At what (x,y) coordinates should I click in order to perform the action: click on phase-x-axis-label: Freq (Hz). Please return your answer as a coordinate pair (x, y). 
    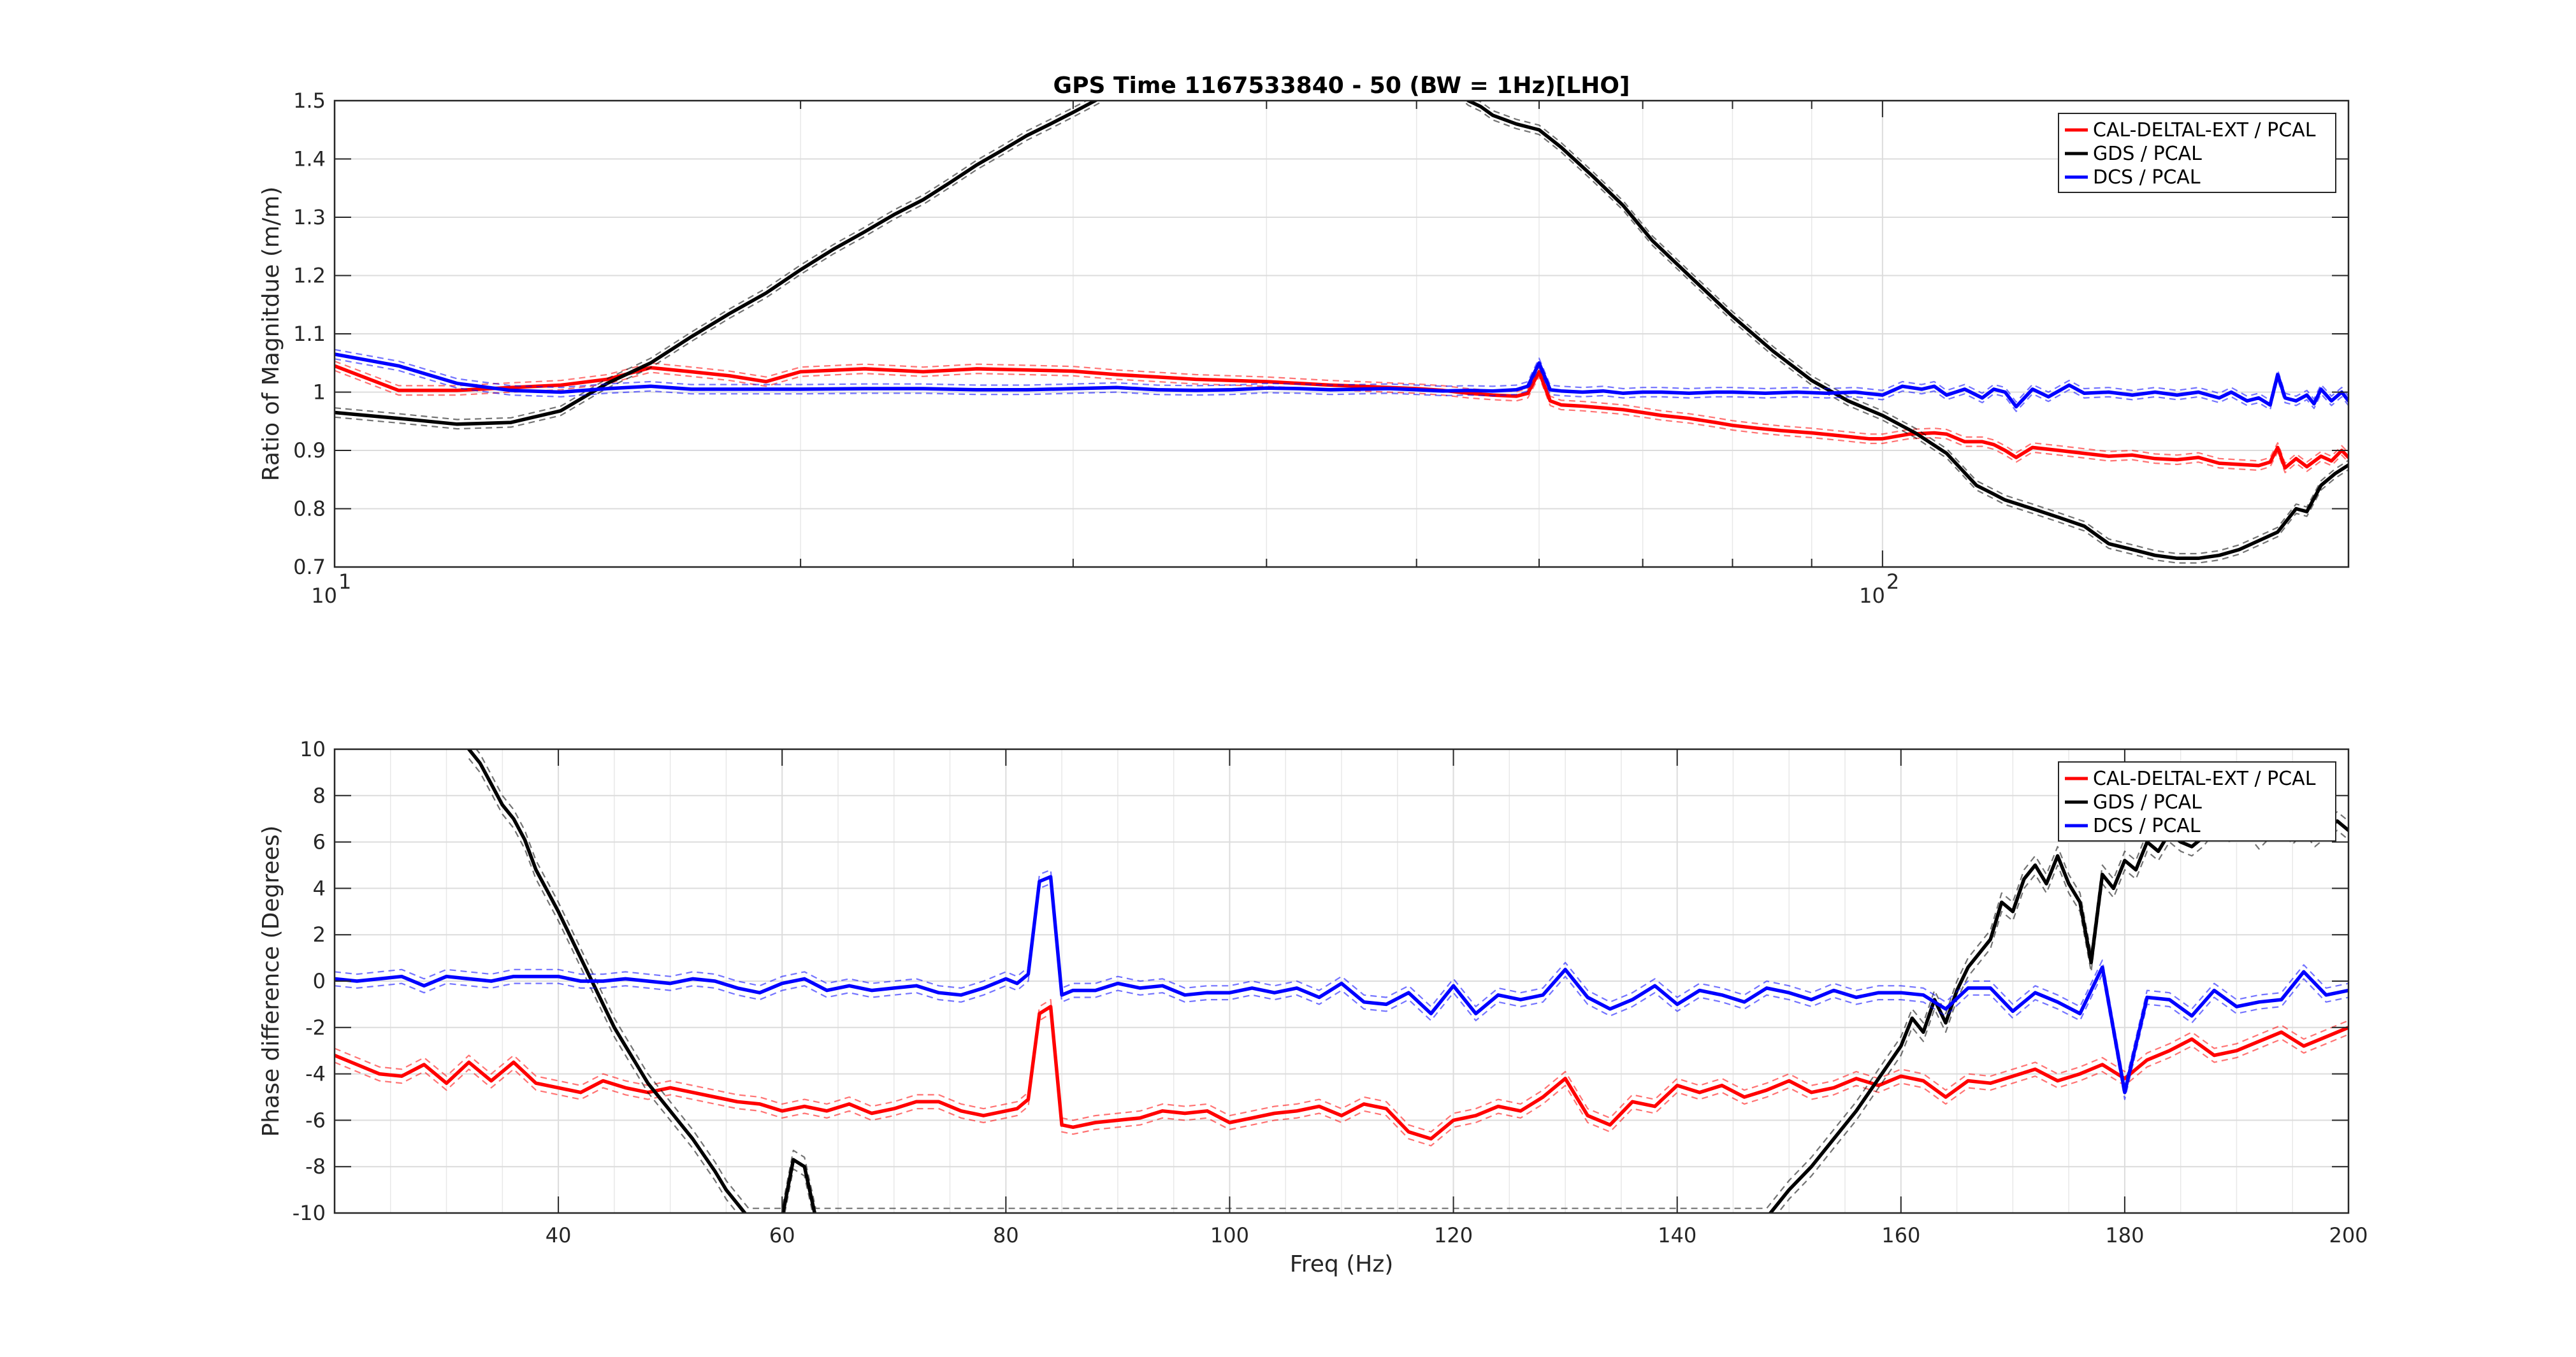
    Looking at the image, I should click on (1342, 1264).